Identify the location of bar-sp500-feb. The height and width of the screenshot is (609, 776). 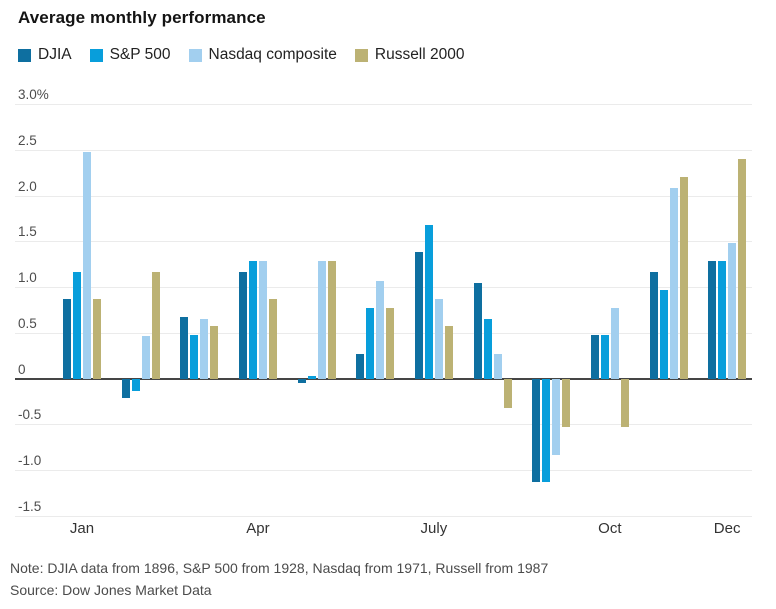
(135, 384).